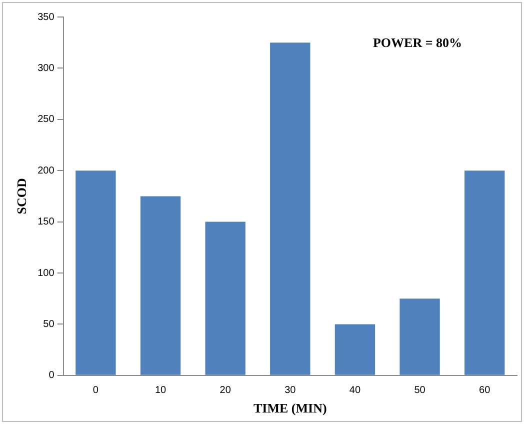 Image resolution: width=524 pixels, height=424 pixels. What do you see at coordinates (51, 376) in the screenshot?
I see `y-tick-label: 0` at bounding box center [51, 376].